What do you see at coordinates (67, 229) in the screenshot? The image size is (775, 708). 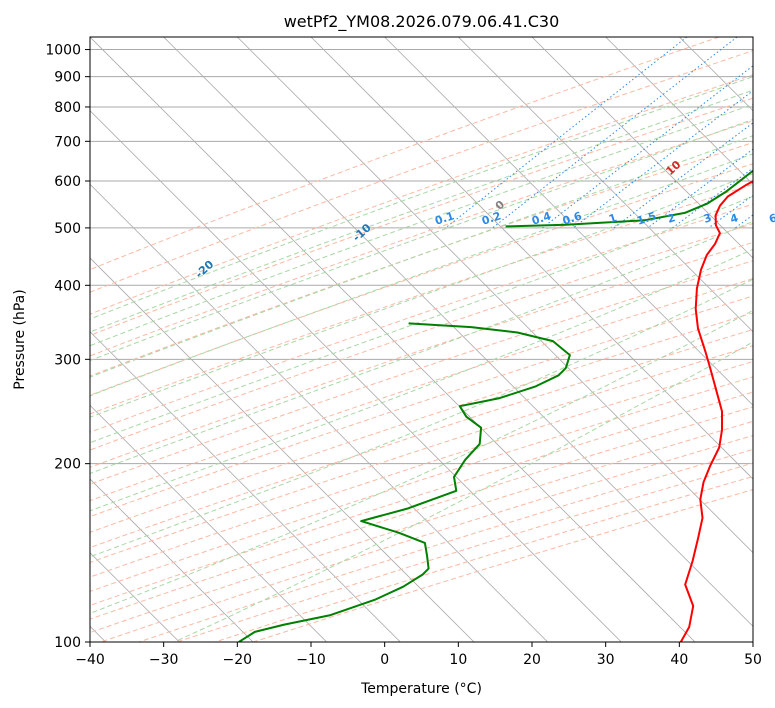 I see `y-tick-label: 500` at bounding box center [67, 229].